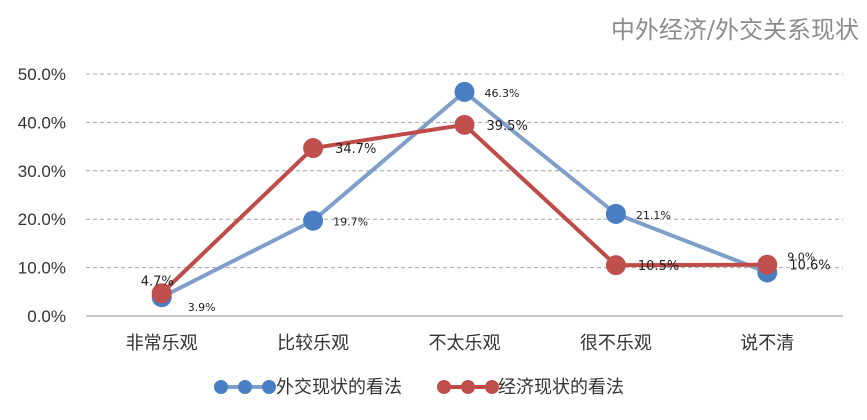 The image size is (867, 420). I want to click on data-label: 39.5%, so click(507, 126).